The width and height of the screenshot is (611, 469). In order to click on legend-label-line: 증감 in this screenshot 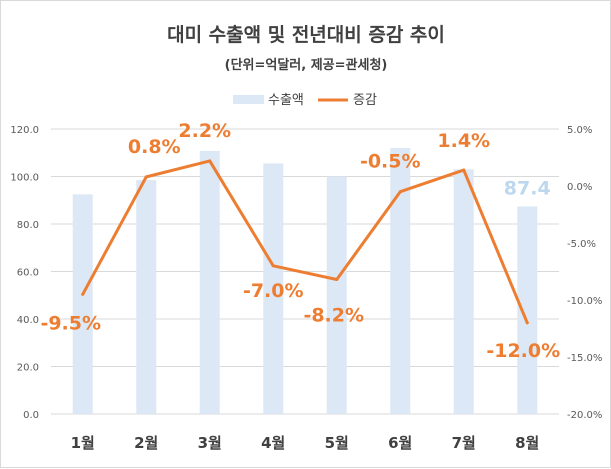, I will do `click(365, 100)`.